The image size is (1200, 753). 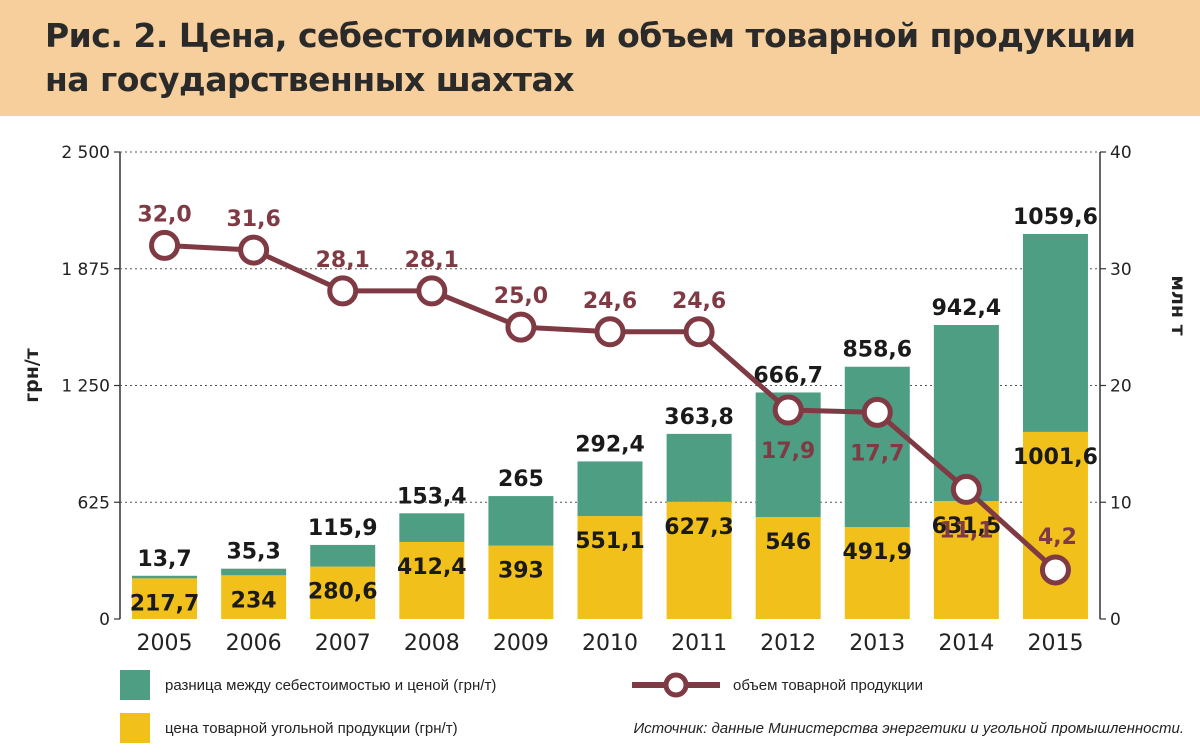 I want to click on bar-label-diff: 363,8, so click(x=699, y=417).